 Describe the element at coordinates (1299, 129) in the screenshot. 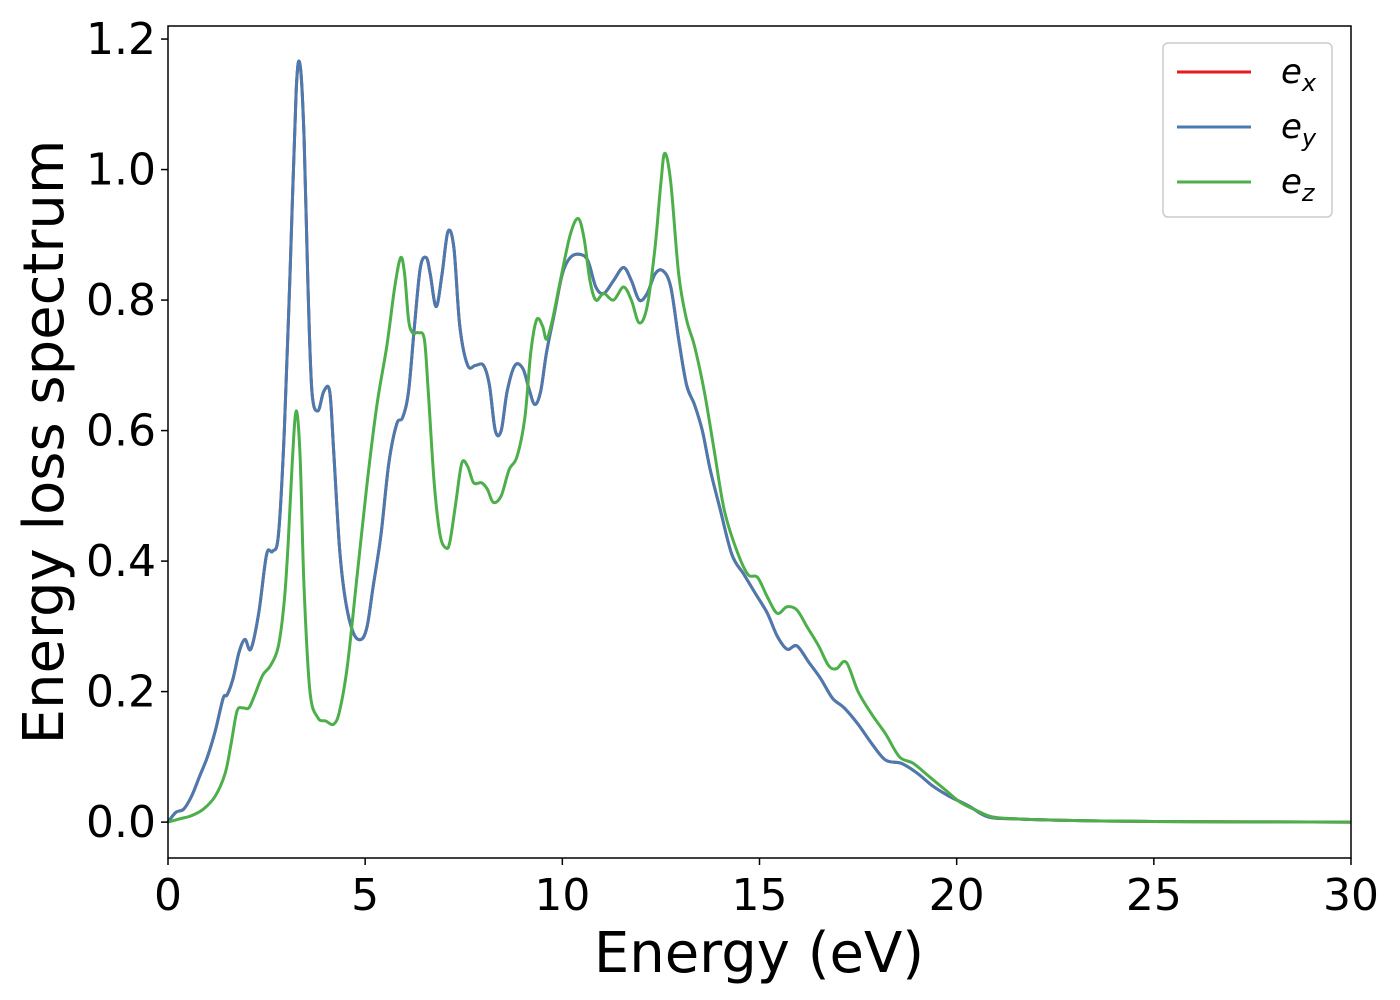

I see `legend-label-ey: ey` at that location.